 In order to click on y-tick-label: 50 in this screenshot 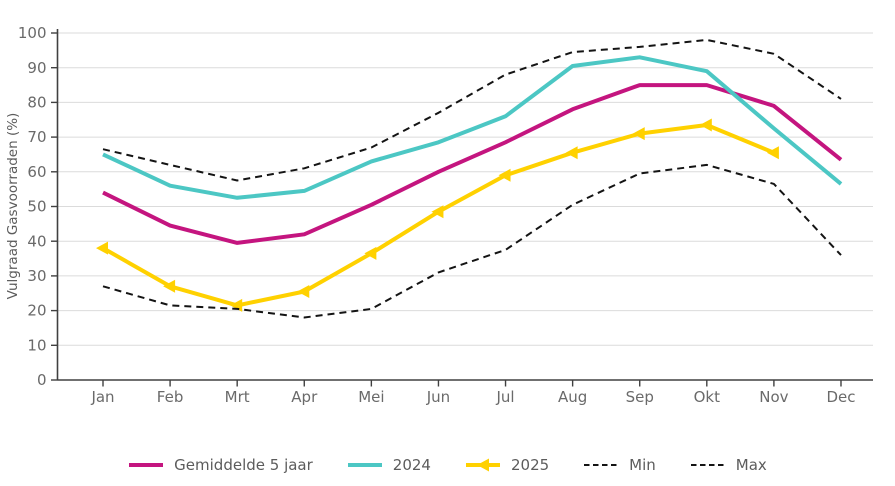, I will do `click(36, 207)`.